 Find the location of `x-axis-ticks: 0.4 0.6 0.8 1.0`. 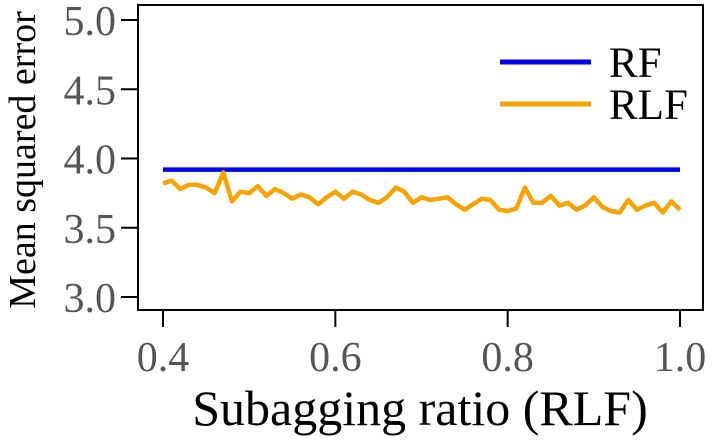

x-axis-ticks: 0.4 0.6 0.8 1.0 is located at coordinates (422, 345).